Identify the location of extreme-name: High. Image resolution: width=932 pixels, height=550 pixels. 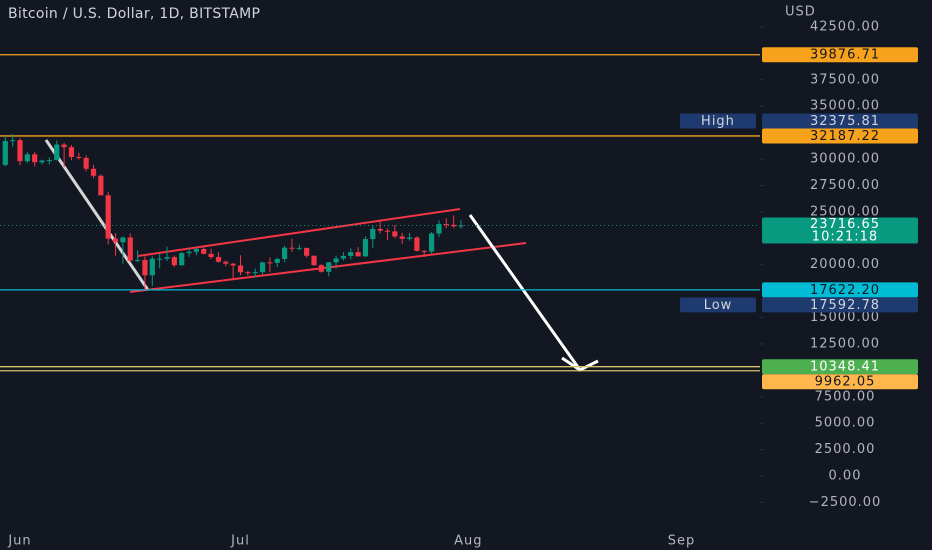
(718, 121).